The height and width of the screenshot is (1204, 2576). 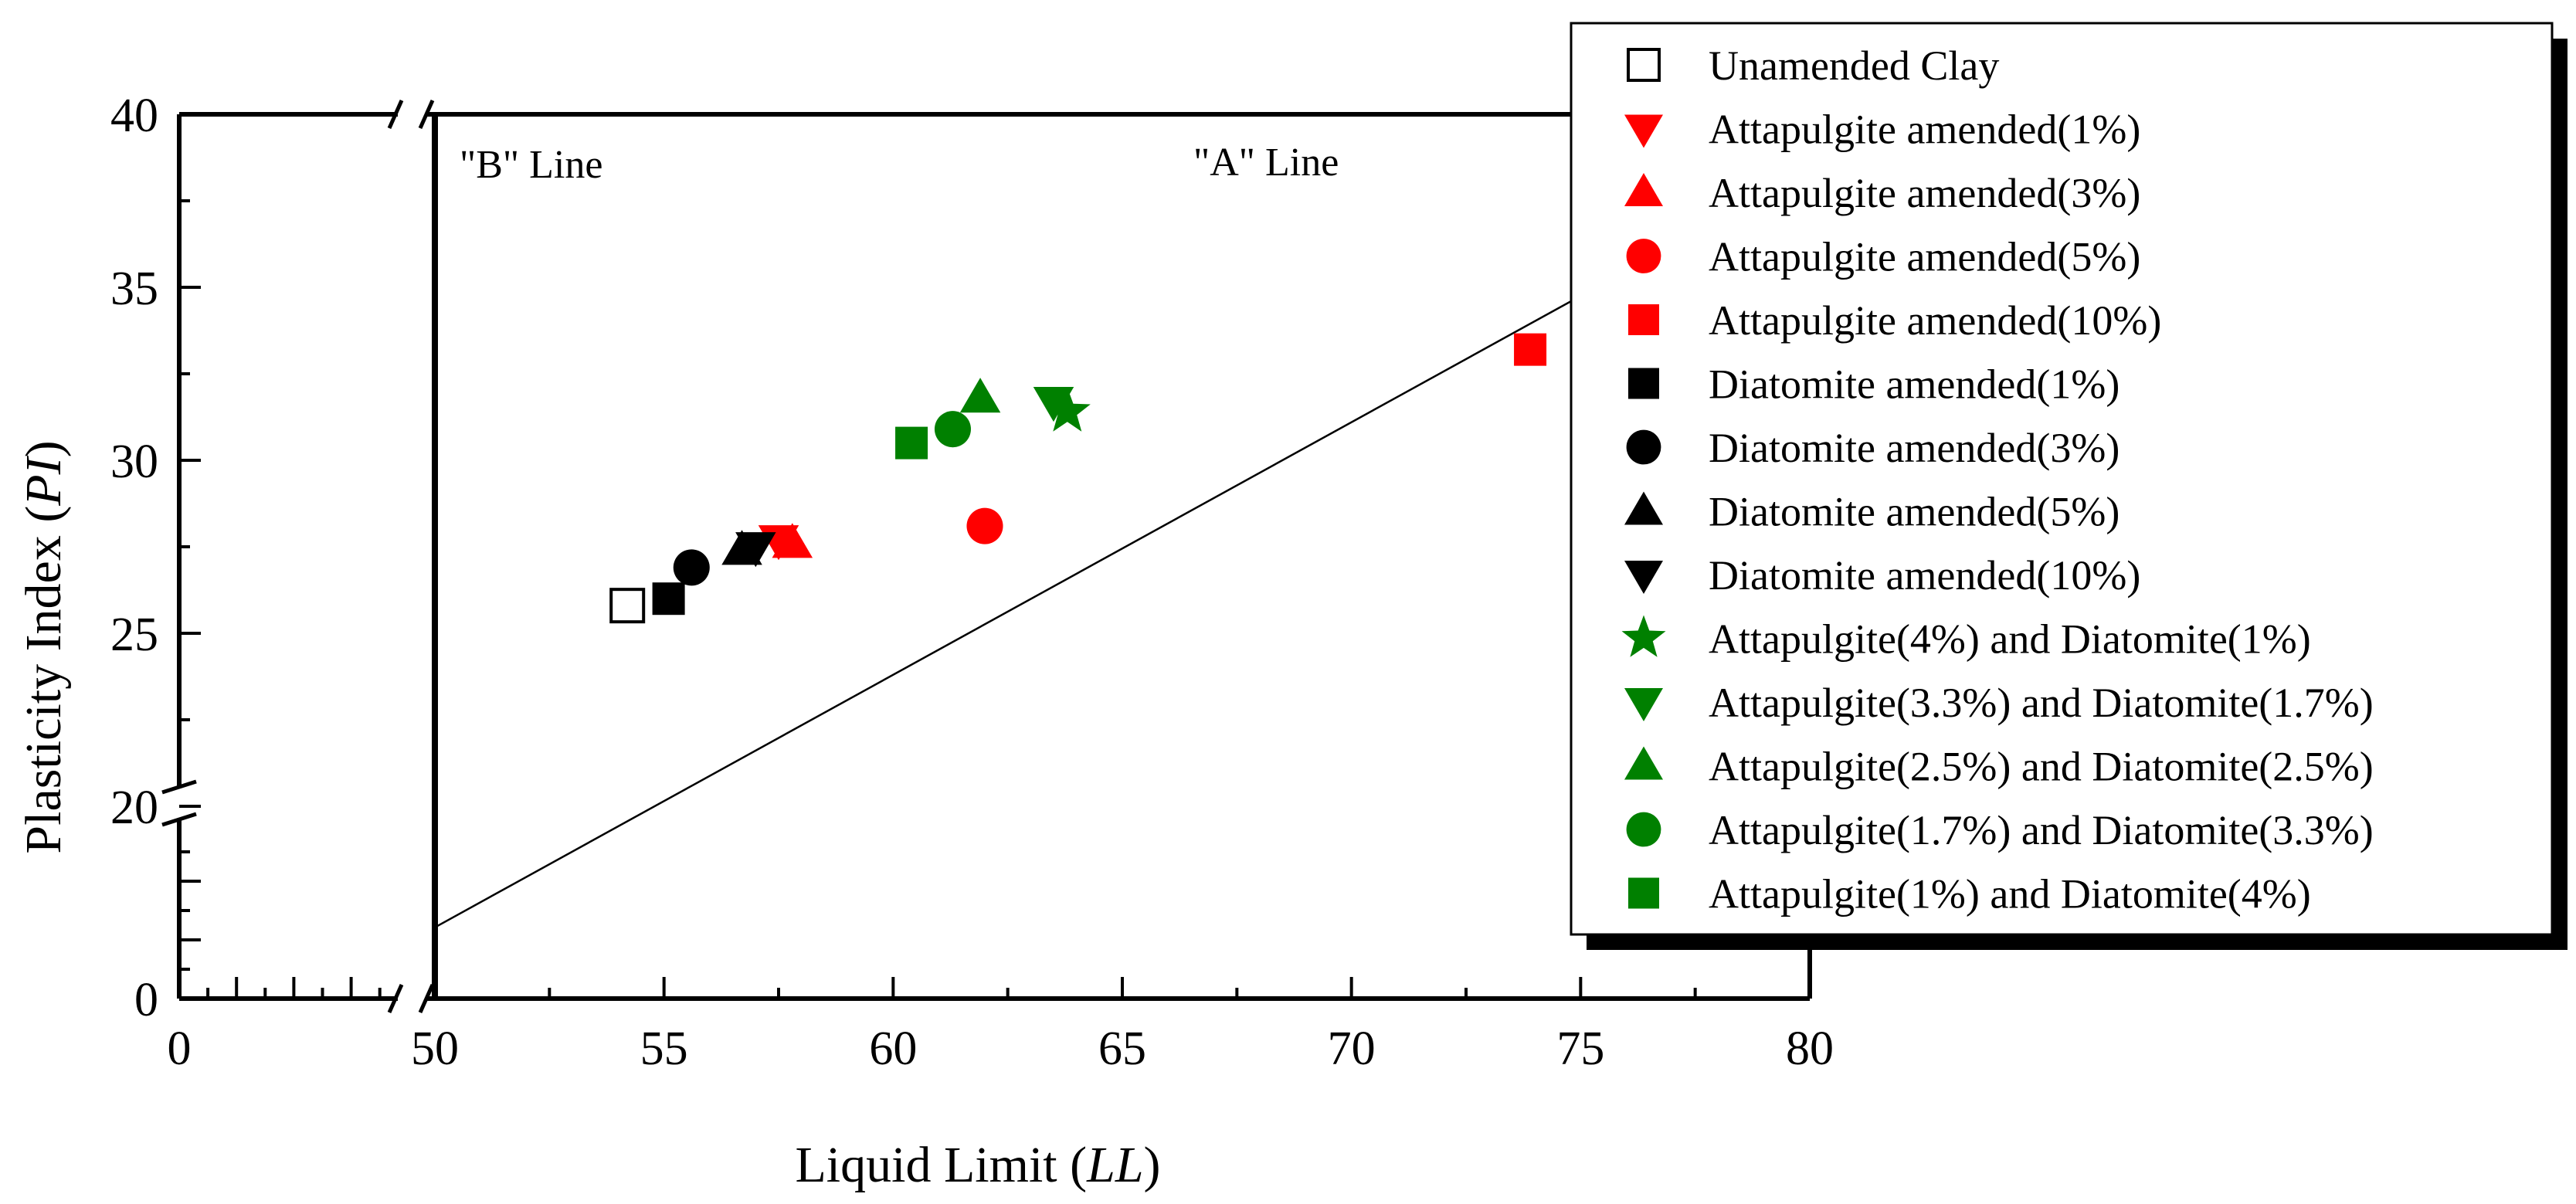 I want to click on y-tick-label: 25, so click(x=134, y=635).